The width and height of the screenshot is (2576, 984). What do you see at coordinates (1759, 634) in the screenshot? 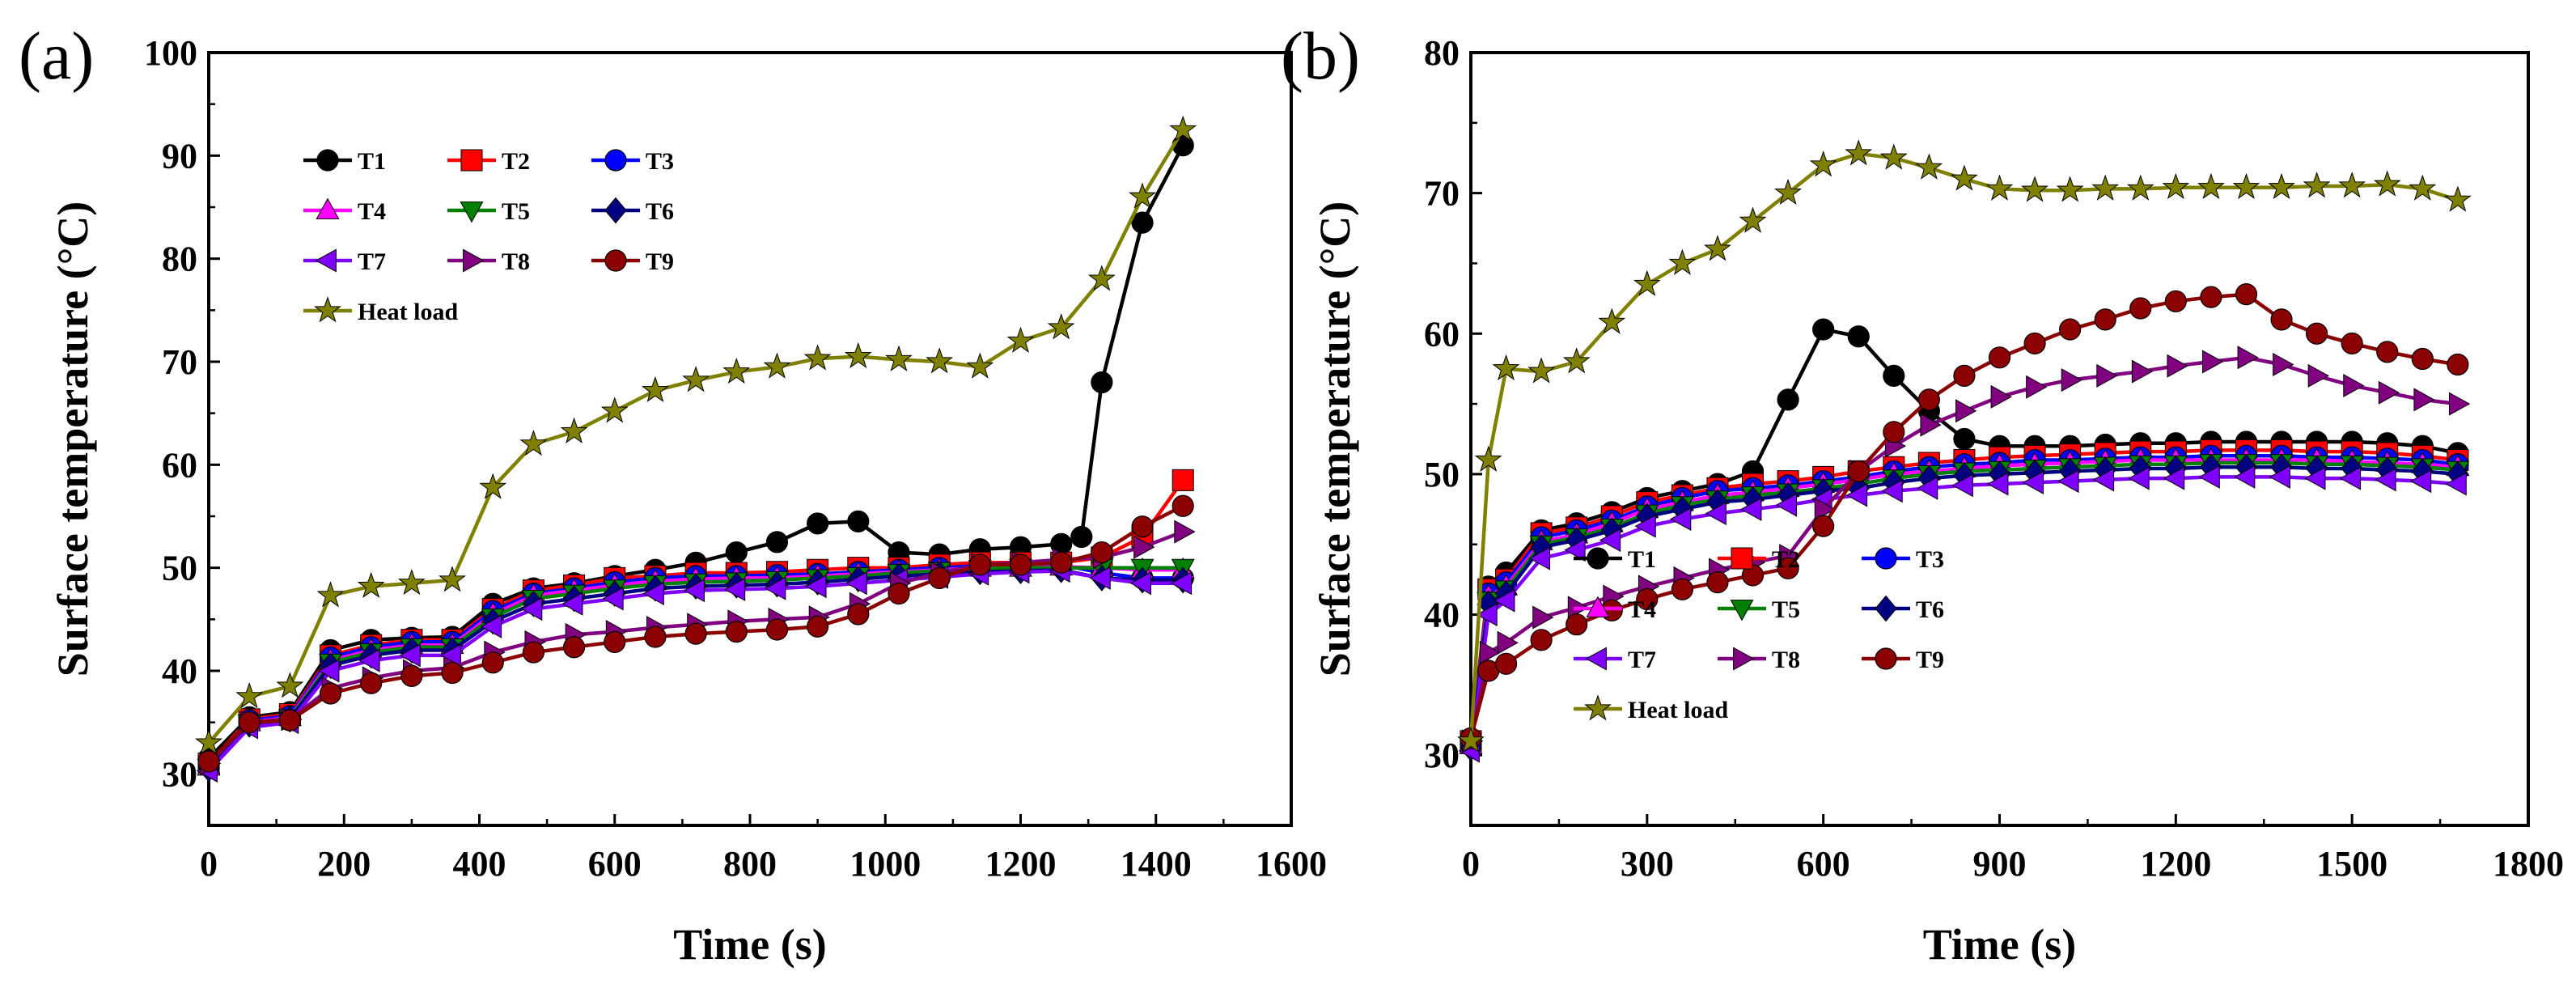
I see `legend: T1 T2 T3 T4 T5 T6 T7 T8 T9 Heat load` at bounding box center [1759, 634].